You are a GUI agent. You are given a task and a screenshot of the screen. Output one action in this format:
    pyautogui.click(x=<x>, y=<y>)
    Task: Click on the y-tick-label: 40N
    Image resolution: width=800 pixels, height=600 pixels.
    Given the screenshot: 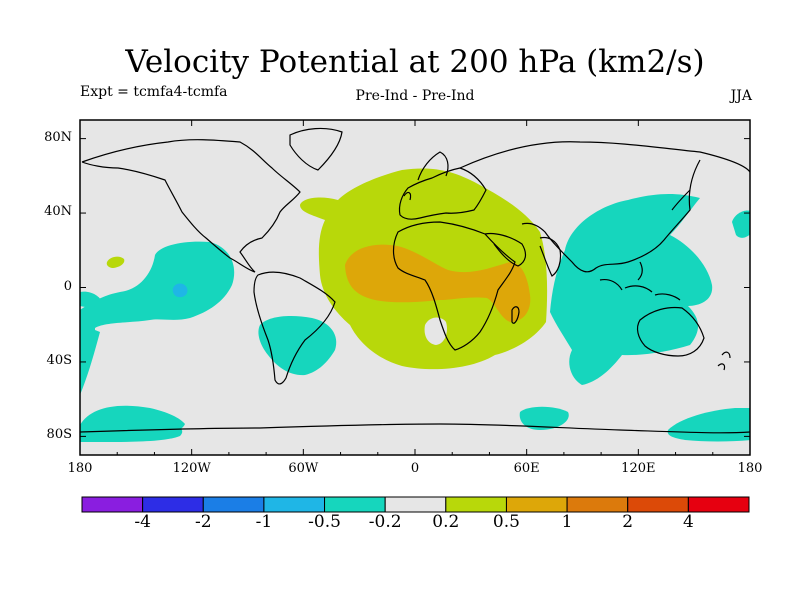 What is the action you would take?
    pyautogui.click(x=58, y=212)
    